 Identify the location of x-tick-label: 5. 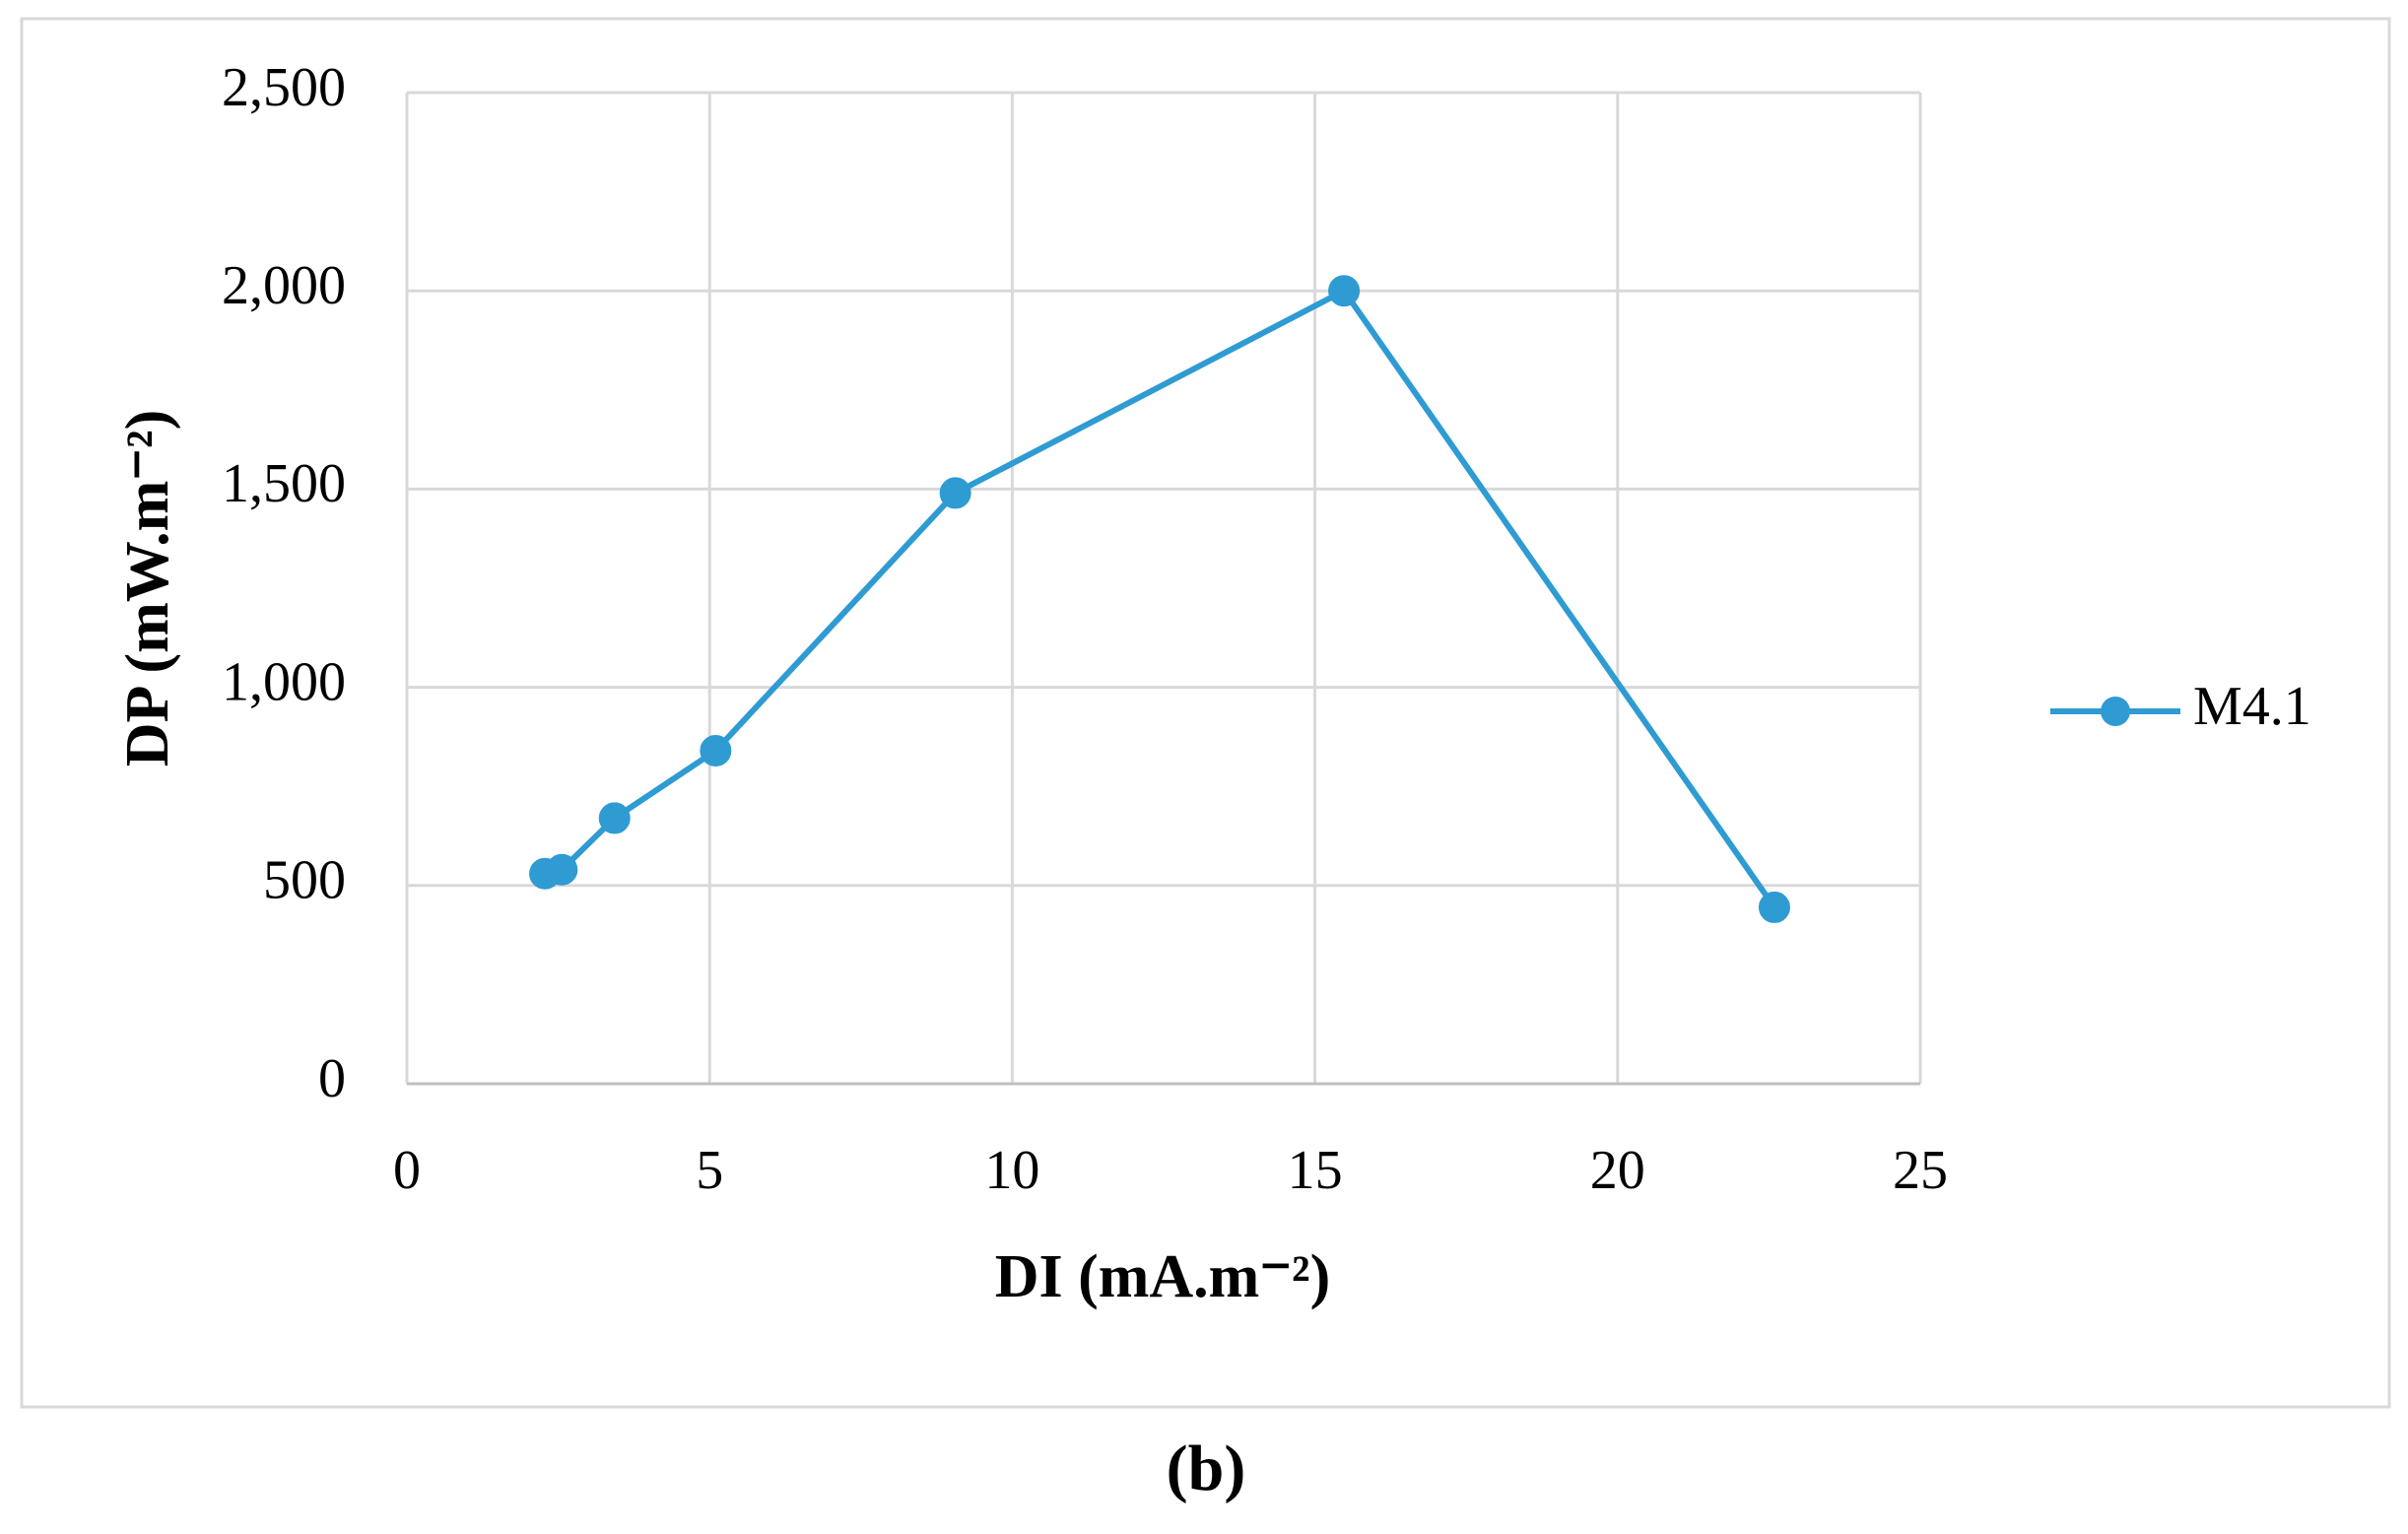
(709, 1170).